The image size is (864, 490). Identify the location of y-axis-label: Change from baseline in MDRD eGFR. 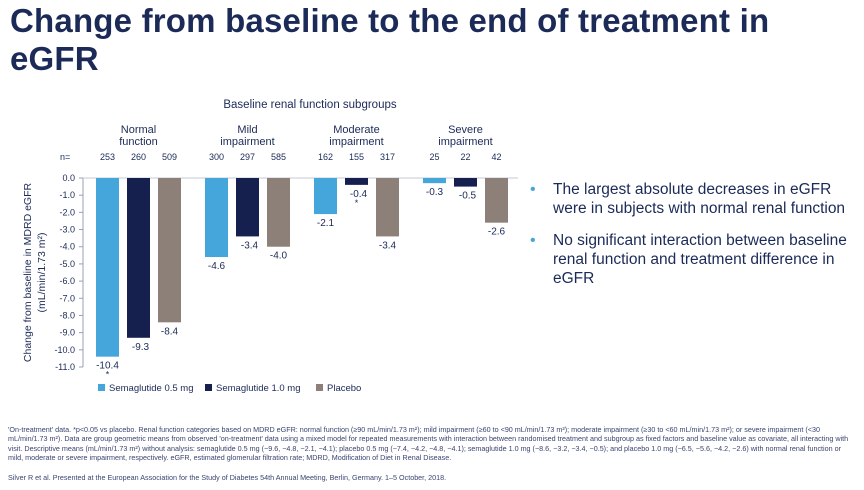
(28, 273).